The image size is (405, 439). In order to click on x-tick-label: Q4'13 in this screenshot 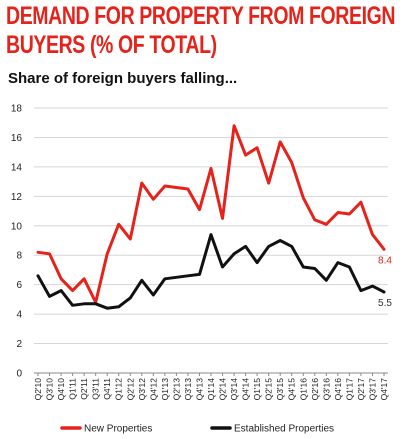, I will do `click(199, 389)`.